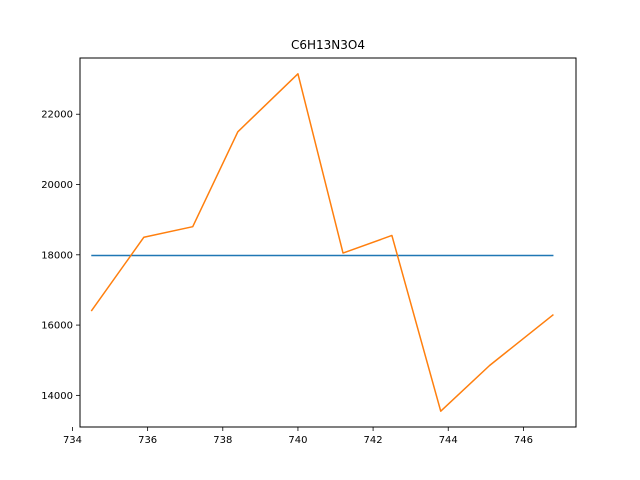 This screenshot has height=480, width=640. What do you see at coordinates (57, 185) in the screenshot?
I see `y-tick-label: 20000` at bounding box center [57, 185].